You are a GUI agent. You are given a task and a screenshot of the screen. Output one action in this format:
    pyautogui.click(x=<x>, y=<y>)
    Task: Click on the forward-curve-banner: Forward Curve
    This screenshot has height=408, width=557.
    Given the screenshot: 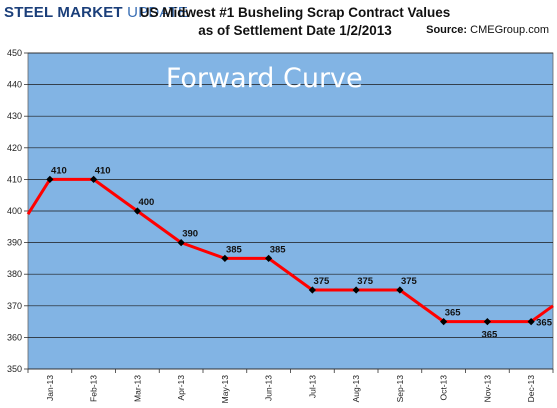 What is the action you would take?
    pyautogui.click(x=264, y=78)
    